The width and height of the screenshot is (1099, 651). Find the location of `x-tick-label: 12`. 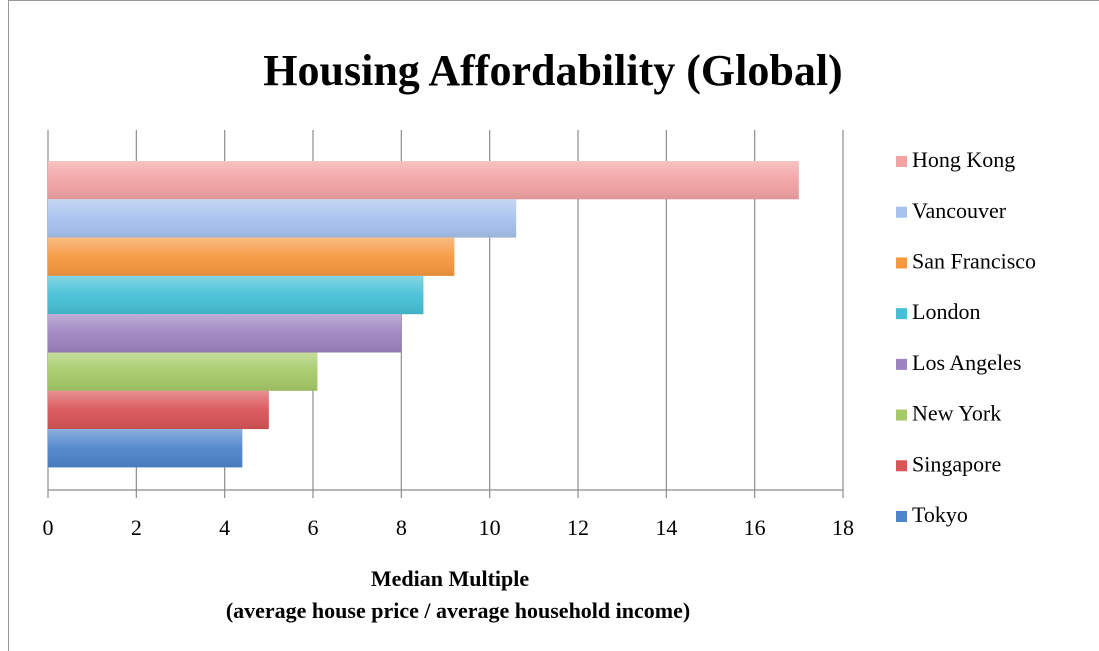

x-tick-label: 12 is located at coordinates (578, 527).